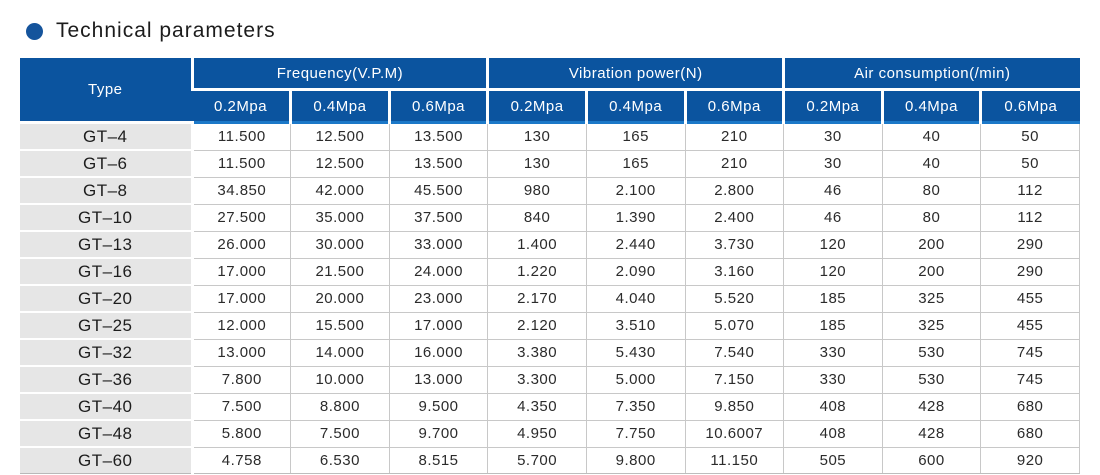 This screenshot has width=1100, height=475. Describe the element at coordinates (107, 353) in the screenshot. I see `type-cell: GT–32` at that location.